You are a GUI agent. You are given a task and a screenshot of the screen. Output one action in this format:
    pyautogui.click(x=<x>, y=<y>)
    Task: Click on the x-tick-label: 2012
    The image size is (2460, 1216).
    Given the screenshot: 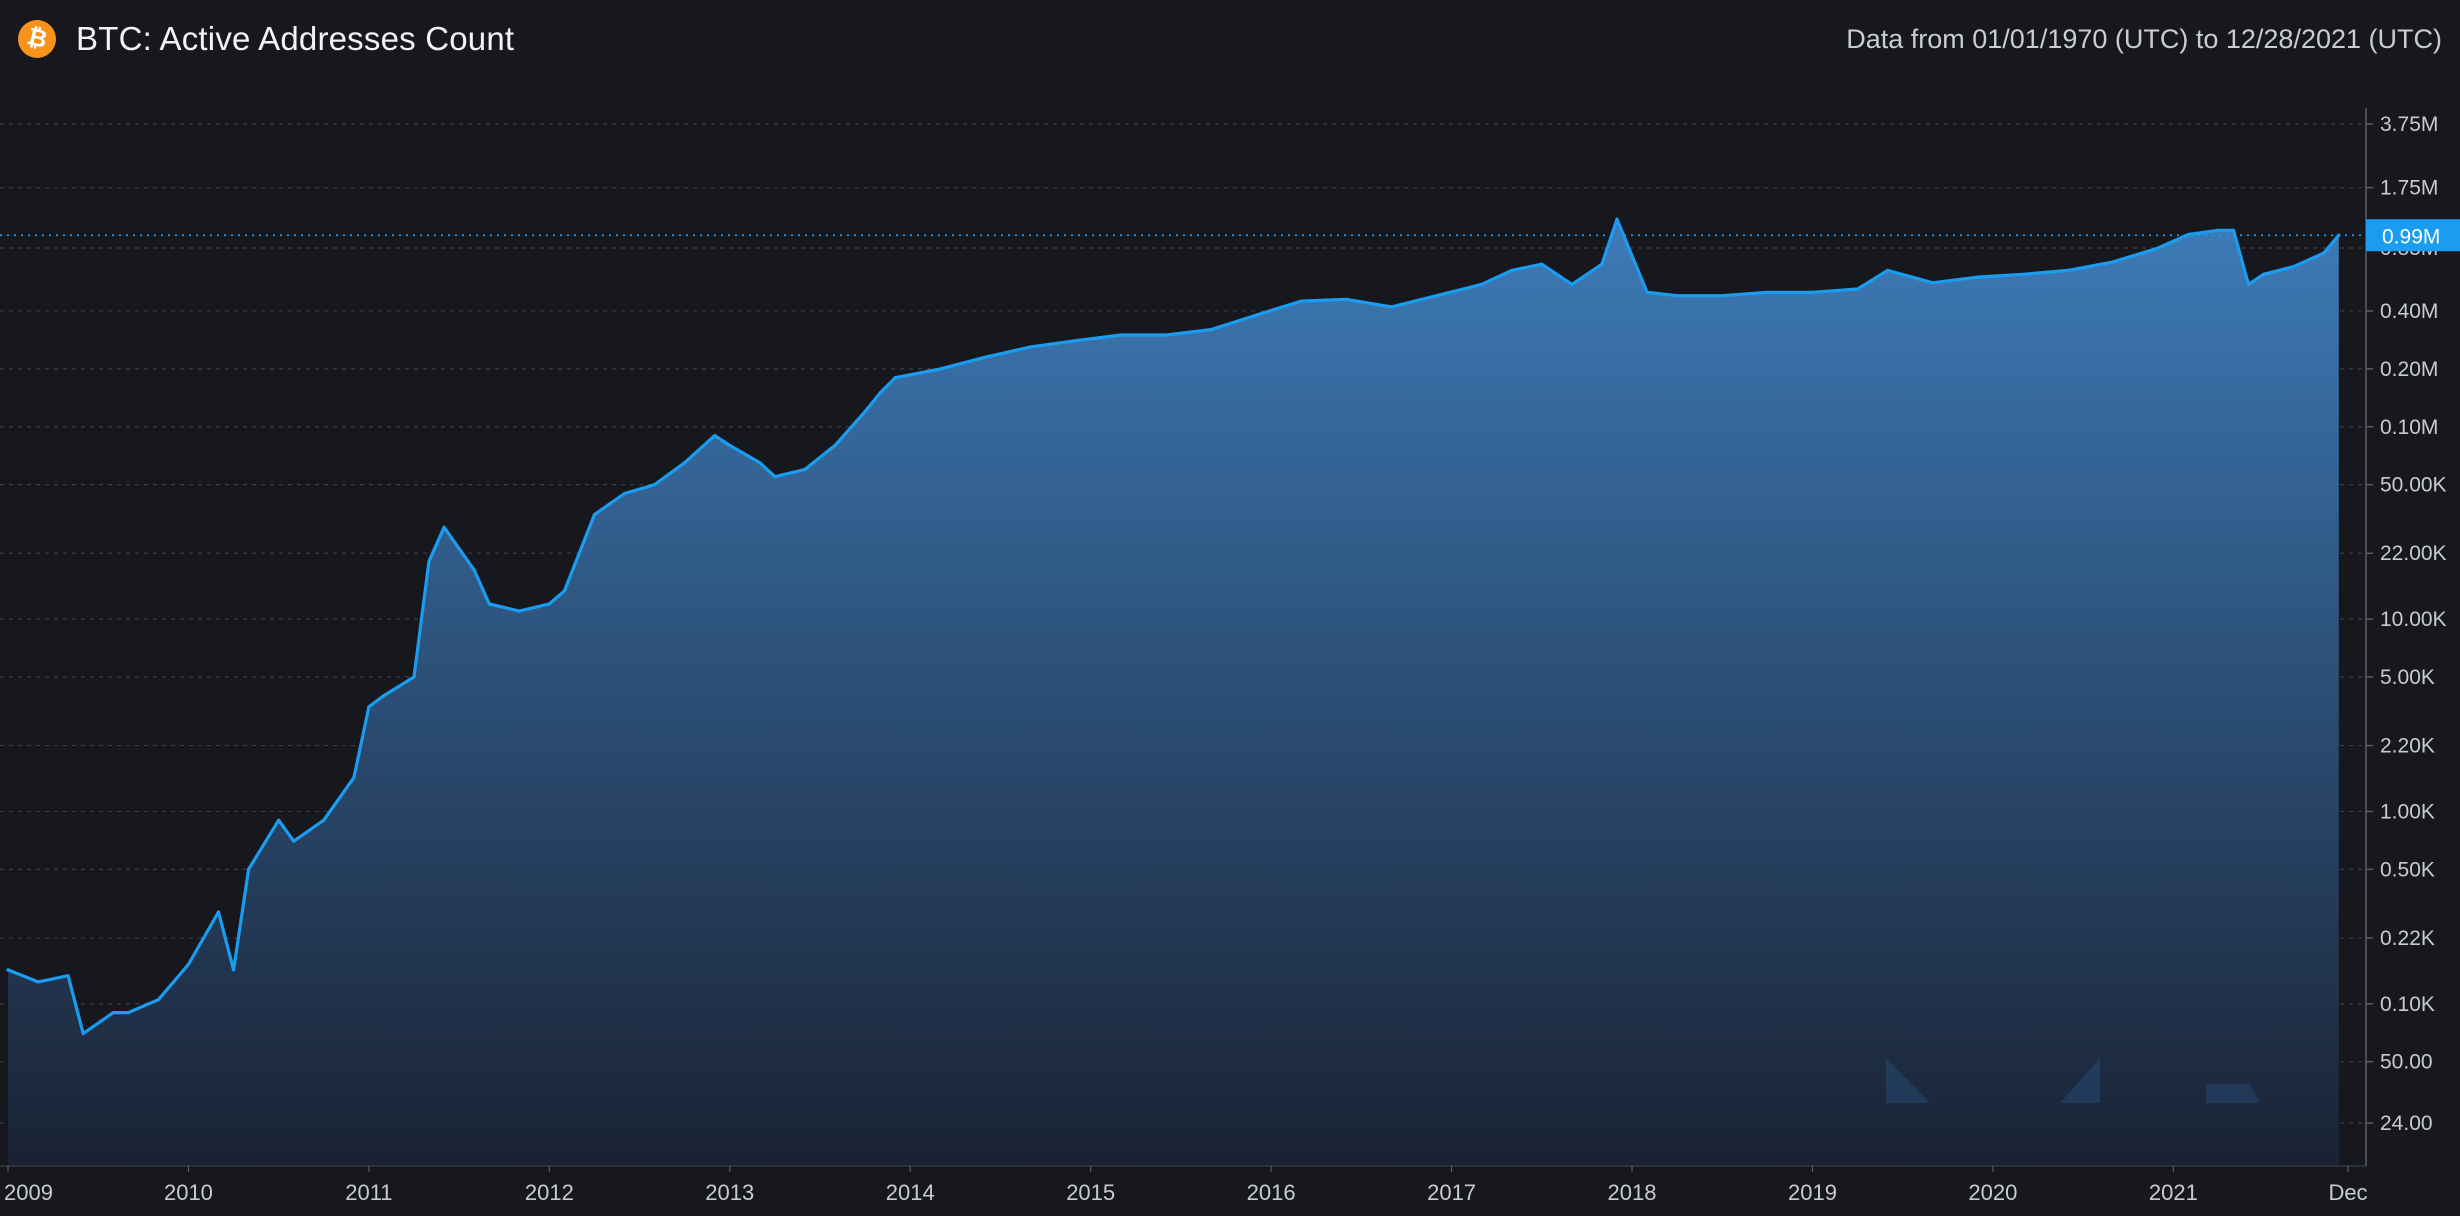 What is the action you would take?
    pyautogui.click(x=549, y=1192)
    